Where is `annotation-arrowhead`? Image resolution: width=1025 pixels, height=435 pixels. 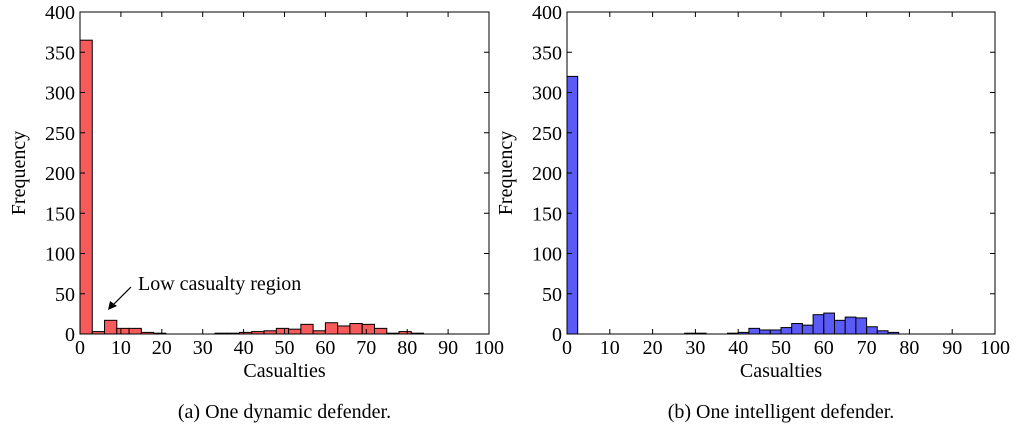
annotation-arrowhead is located at coordinates (112, 305).